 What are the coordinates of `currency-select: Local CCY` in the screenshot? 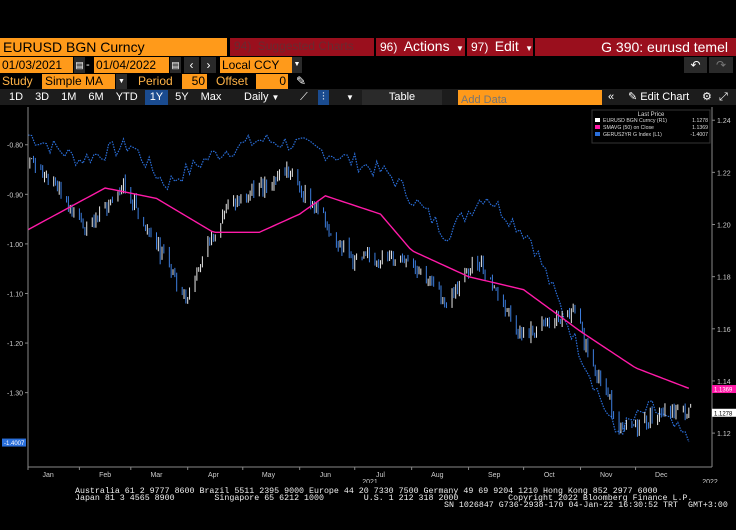 It's located at (256, 65).